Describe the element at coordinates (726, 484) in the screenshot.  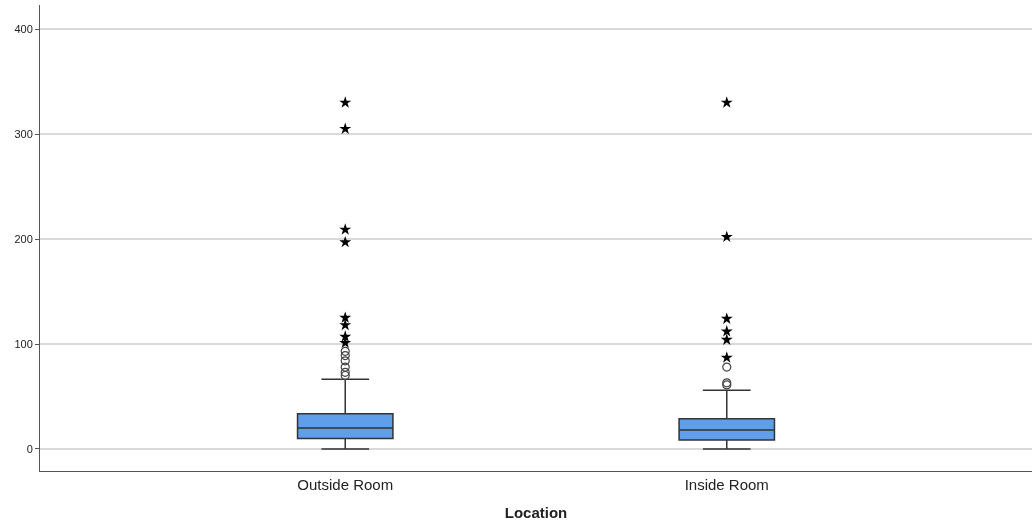
I see `x-tick-label: Inside Room` at that location.